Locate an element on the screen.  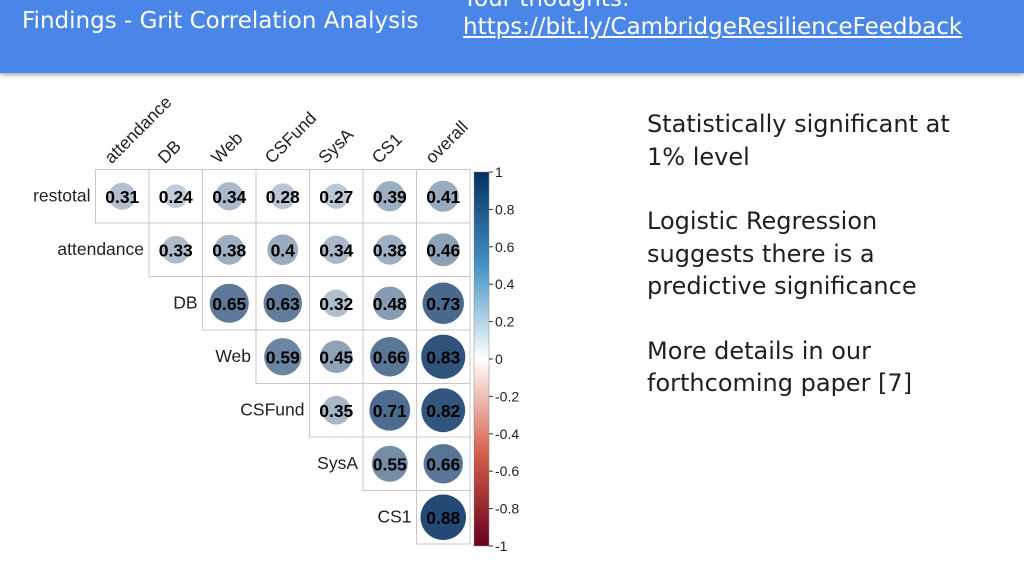
column-label: SysA is located at coordinates (335, 145).